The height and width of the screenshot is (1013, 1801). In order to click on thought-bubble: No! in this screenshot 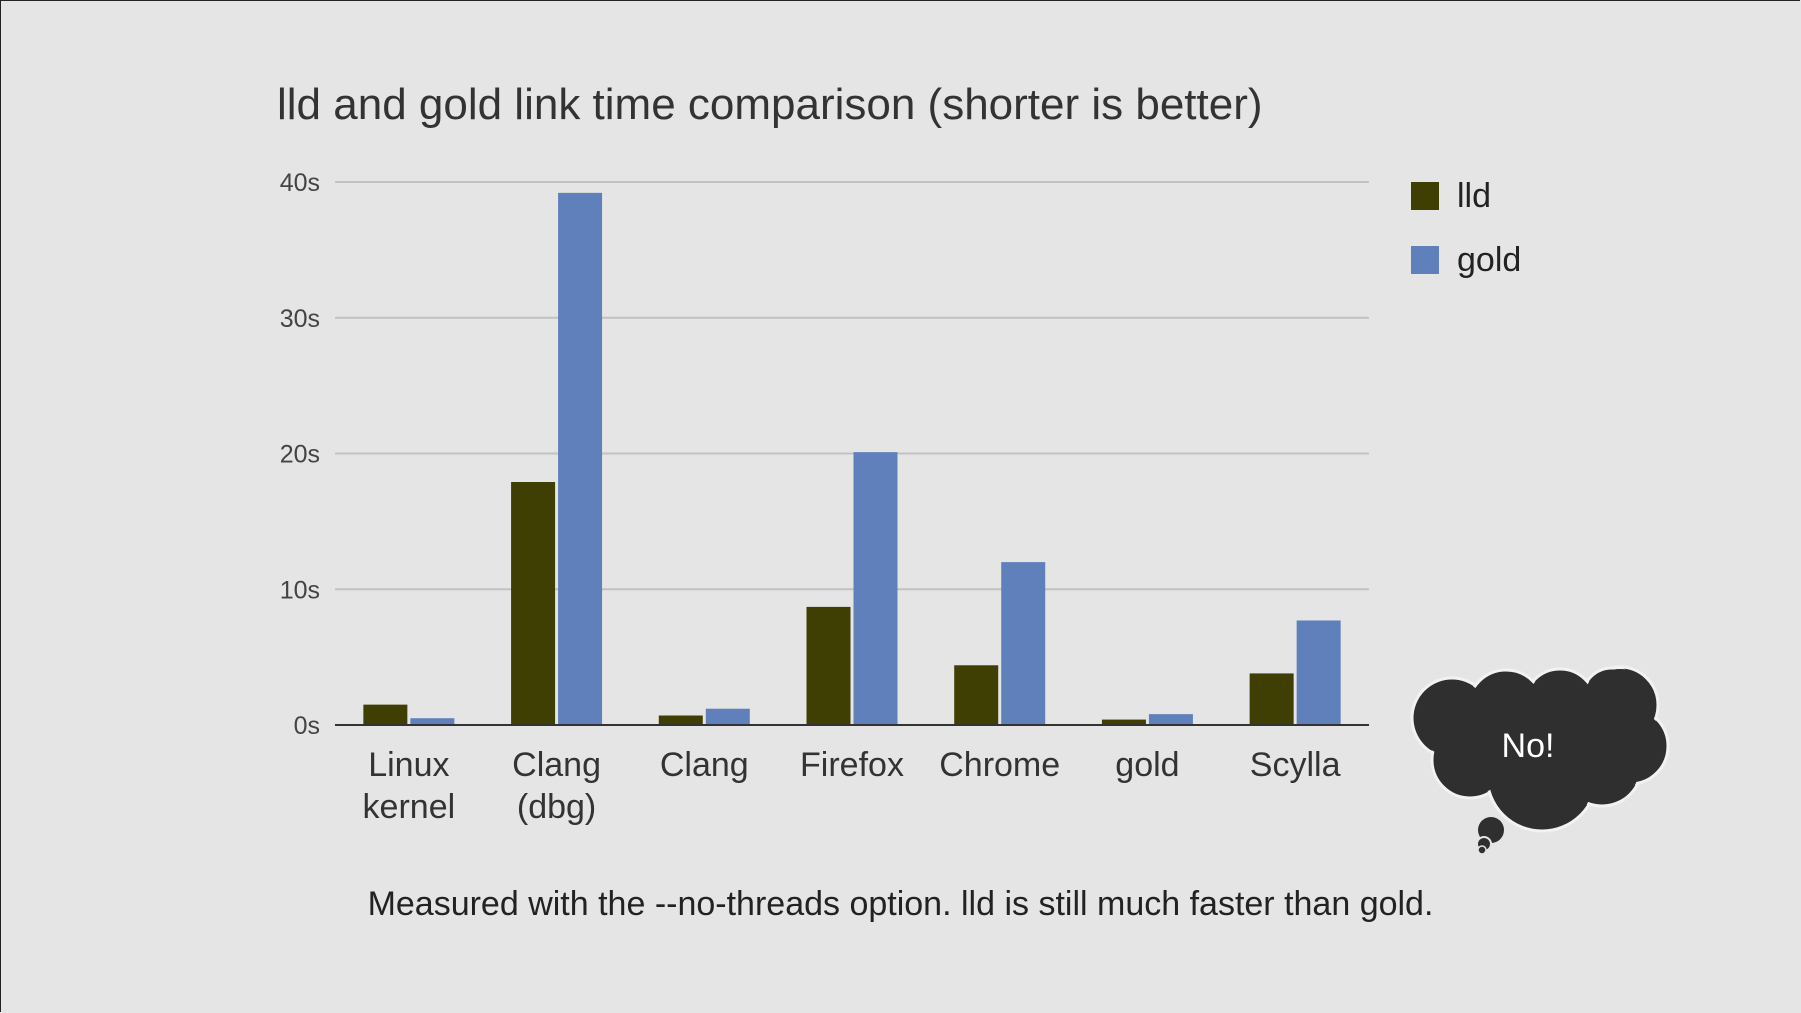, I will do `click(1540, 760)`.